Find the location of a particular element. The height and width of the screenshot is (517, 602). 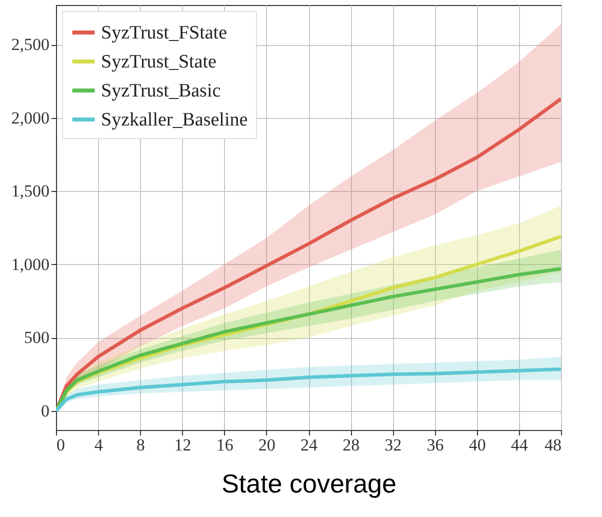

y-tick-label: 0 is located at coordinates (45, 410).